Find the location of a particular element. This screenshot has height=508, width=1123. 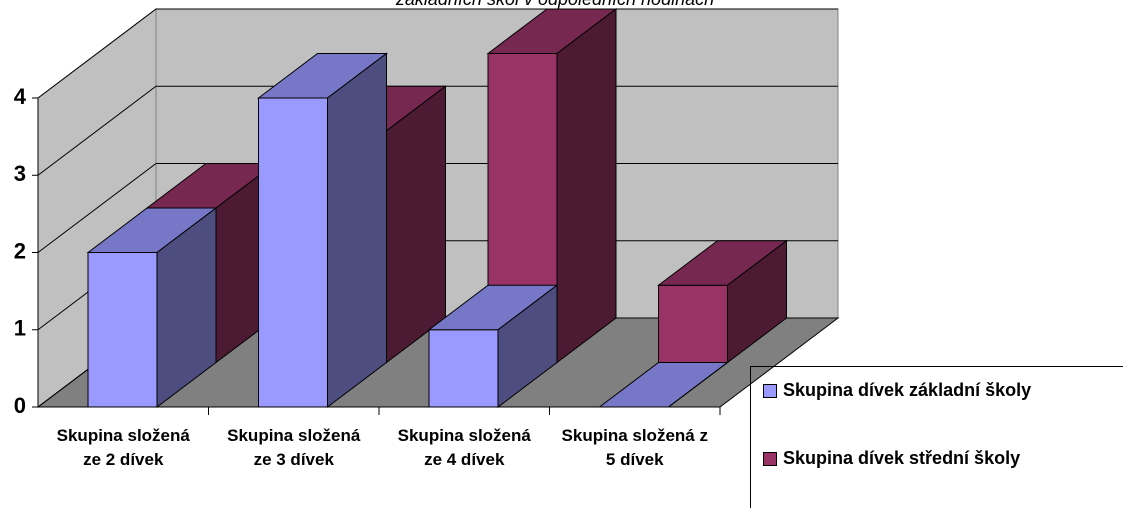

chart-title: základních škol v odpoledních hodinách is located at coordinates (554, 4).